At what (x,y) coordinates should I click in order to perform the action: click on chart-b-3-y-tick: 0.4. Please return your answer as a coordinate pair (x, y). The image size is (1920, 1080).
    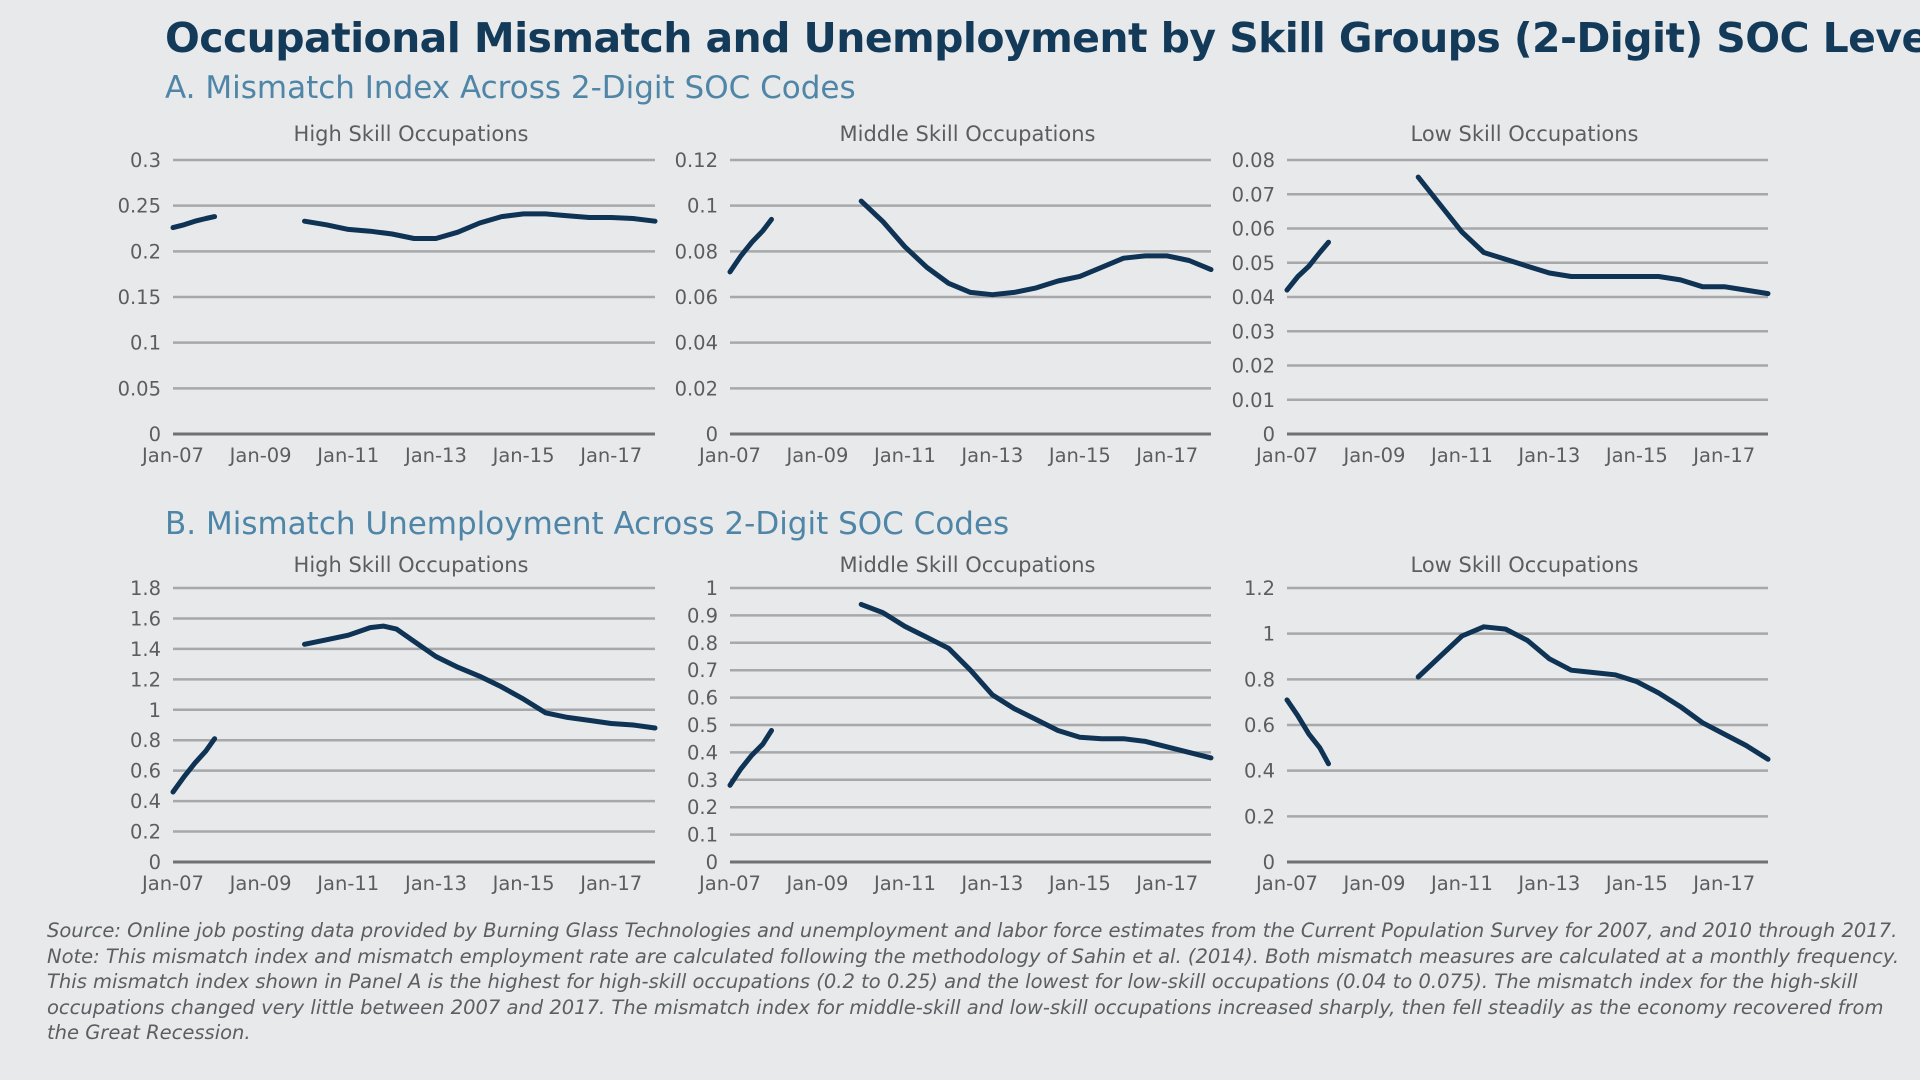
    Looking at the image, I should click on (145, 801).